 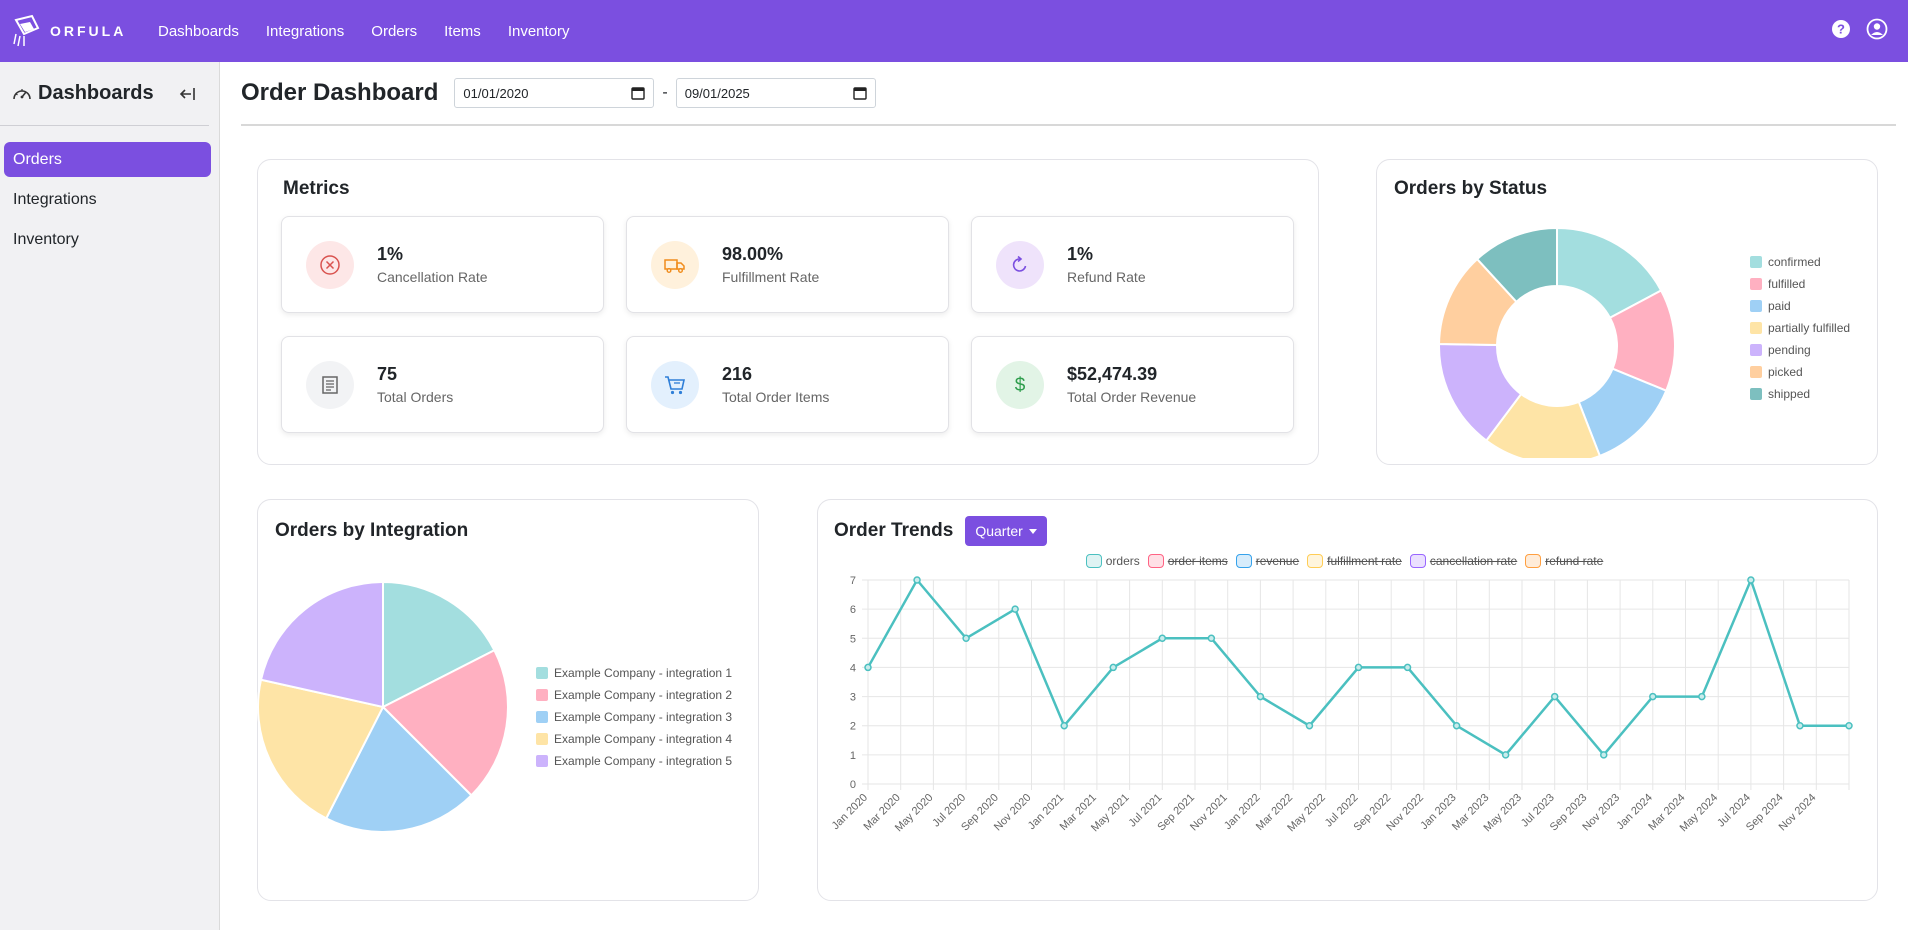 I want to click on legend-item: shipped, so click(x=1800, y=394).